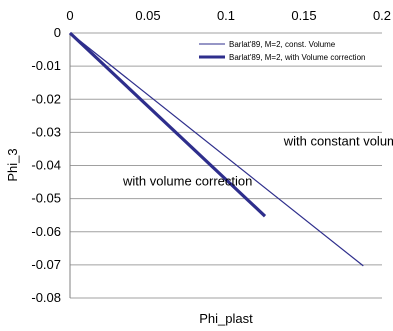 The image size is (393, 331). Describe the element at coordinates (46, 264) in the screenshot. I see `y-tick-label-7: -0.07` at that location.